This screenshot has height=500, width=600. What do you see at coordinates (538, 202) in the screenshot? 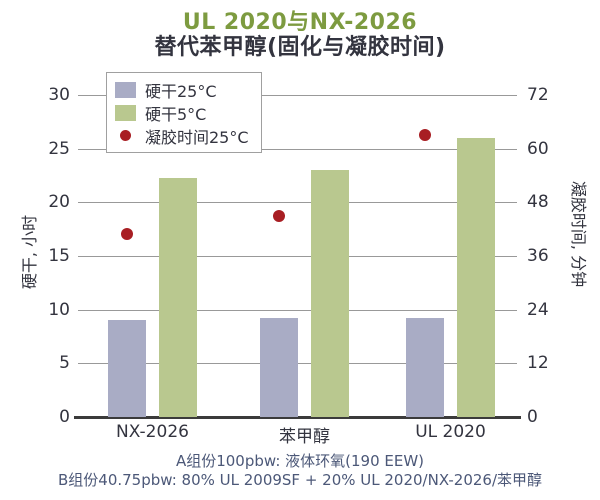
I see `right-tick-label: 48` at bounding box center [538, 202].